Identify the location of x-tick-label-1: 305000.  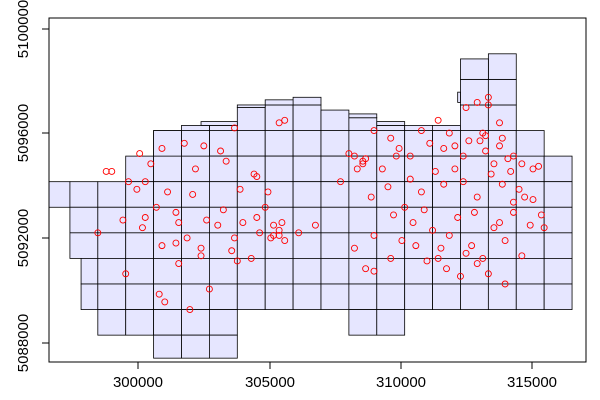
(270, 382).